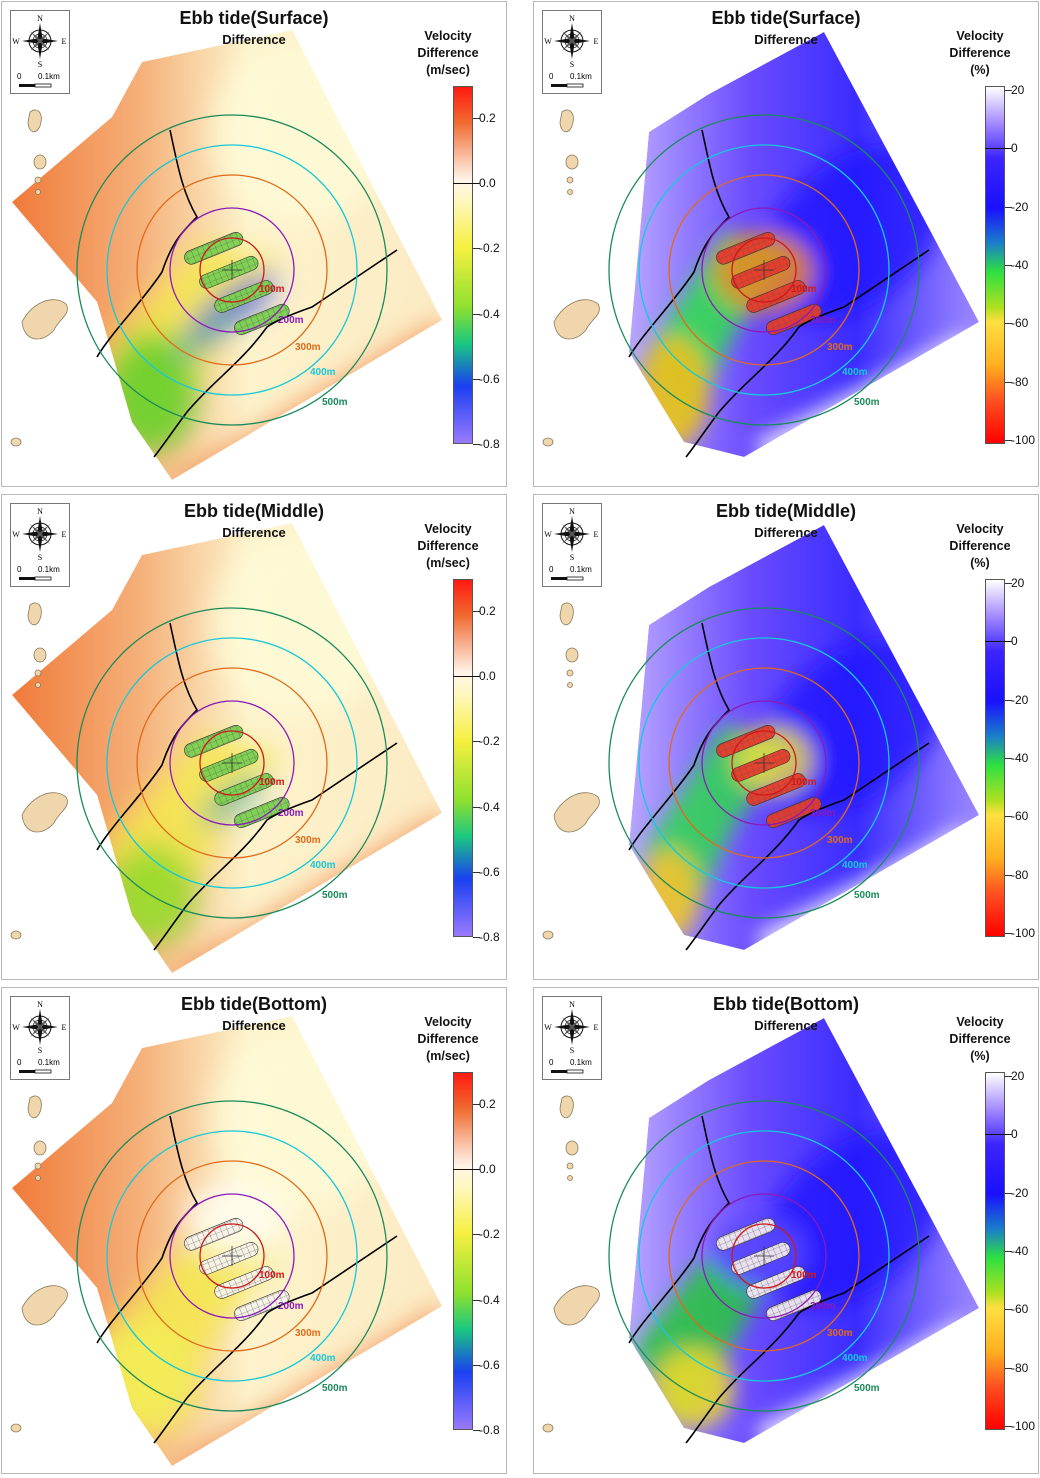 The width and height of the screenshot is (1040, 1478). What do you see at coordinates (840, 347) in the screenshot?
I see `ring-label: 300m` at bounding box center [840, 347].